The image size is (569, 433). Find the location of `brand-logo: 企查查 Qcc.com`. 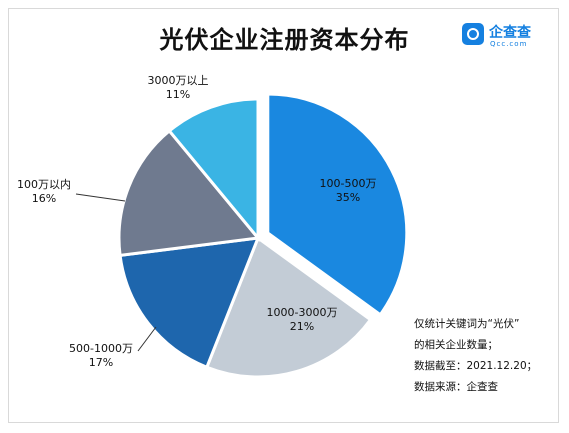

brand-logo: 企查查 Qcc.com is located at coordinates (507, 37).